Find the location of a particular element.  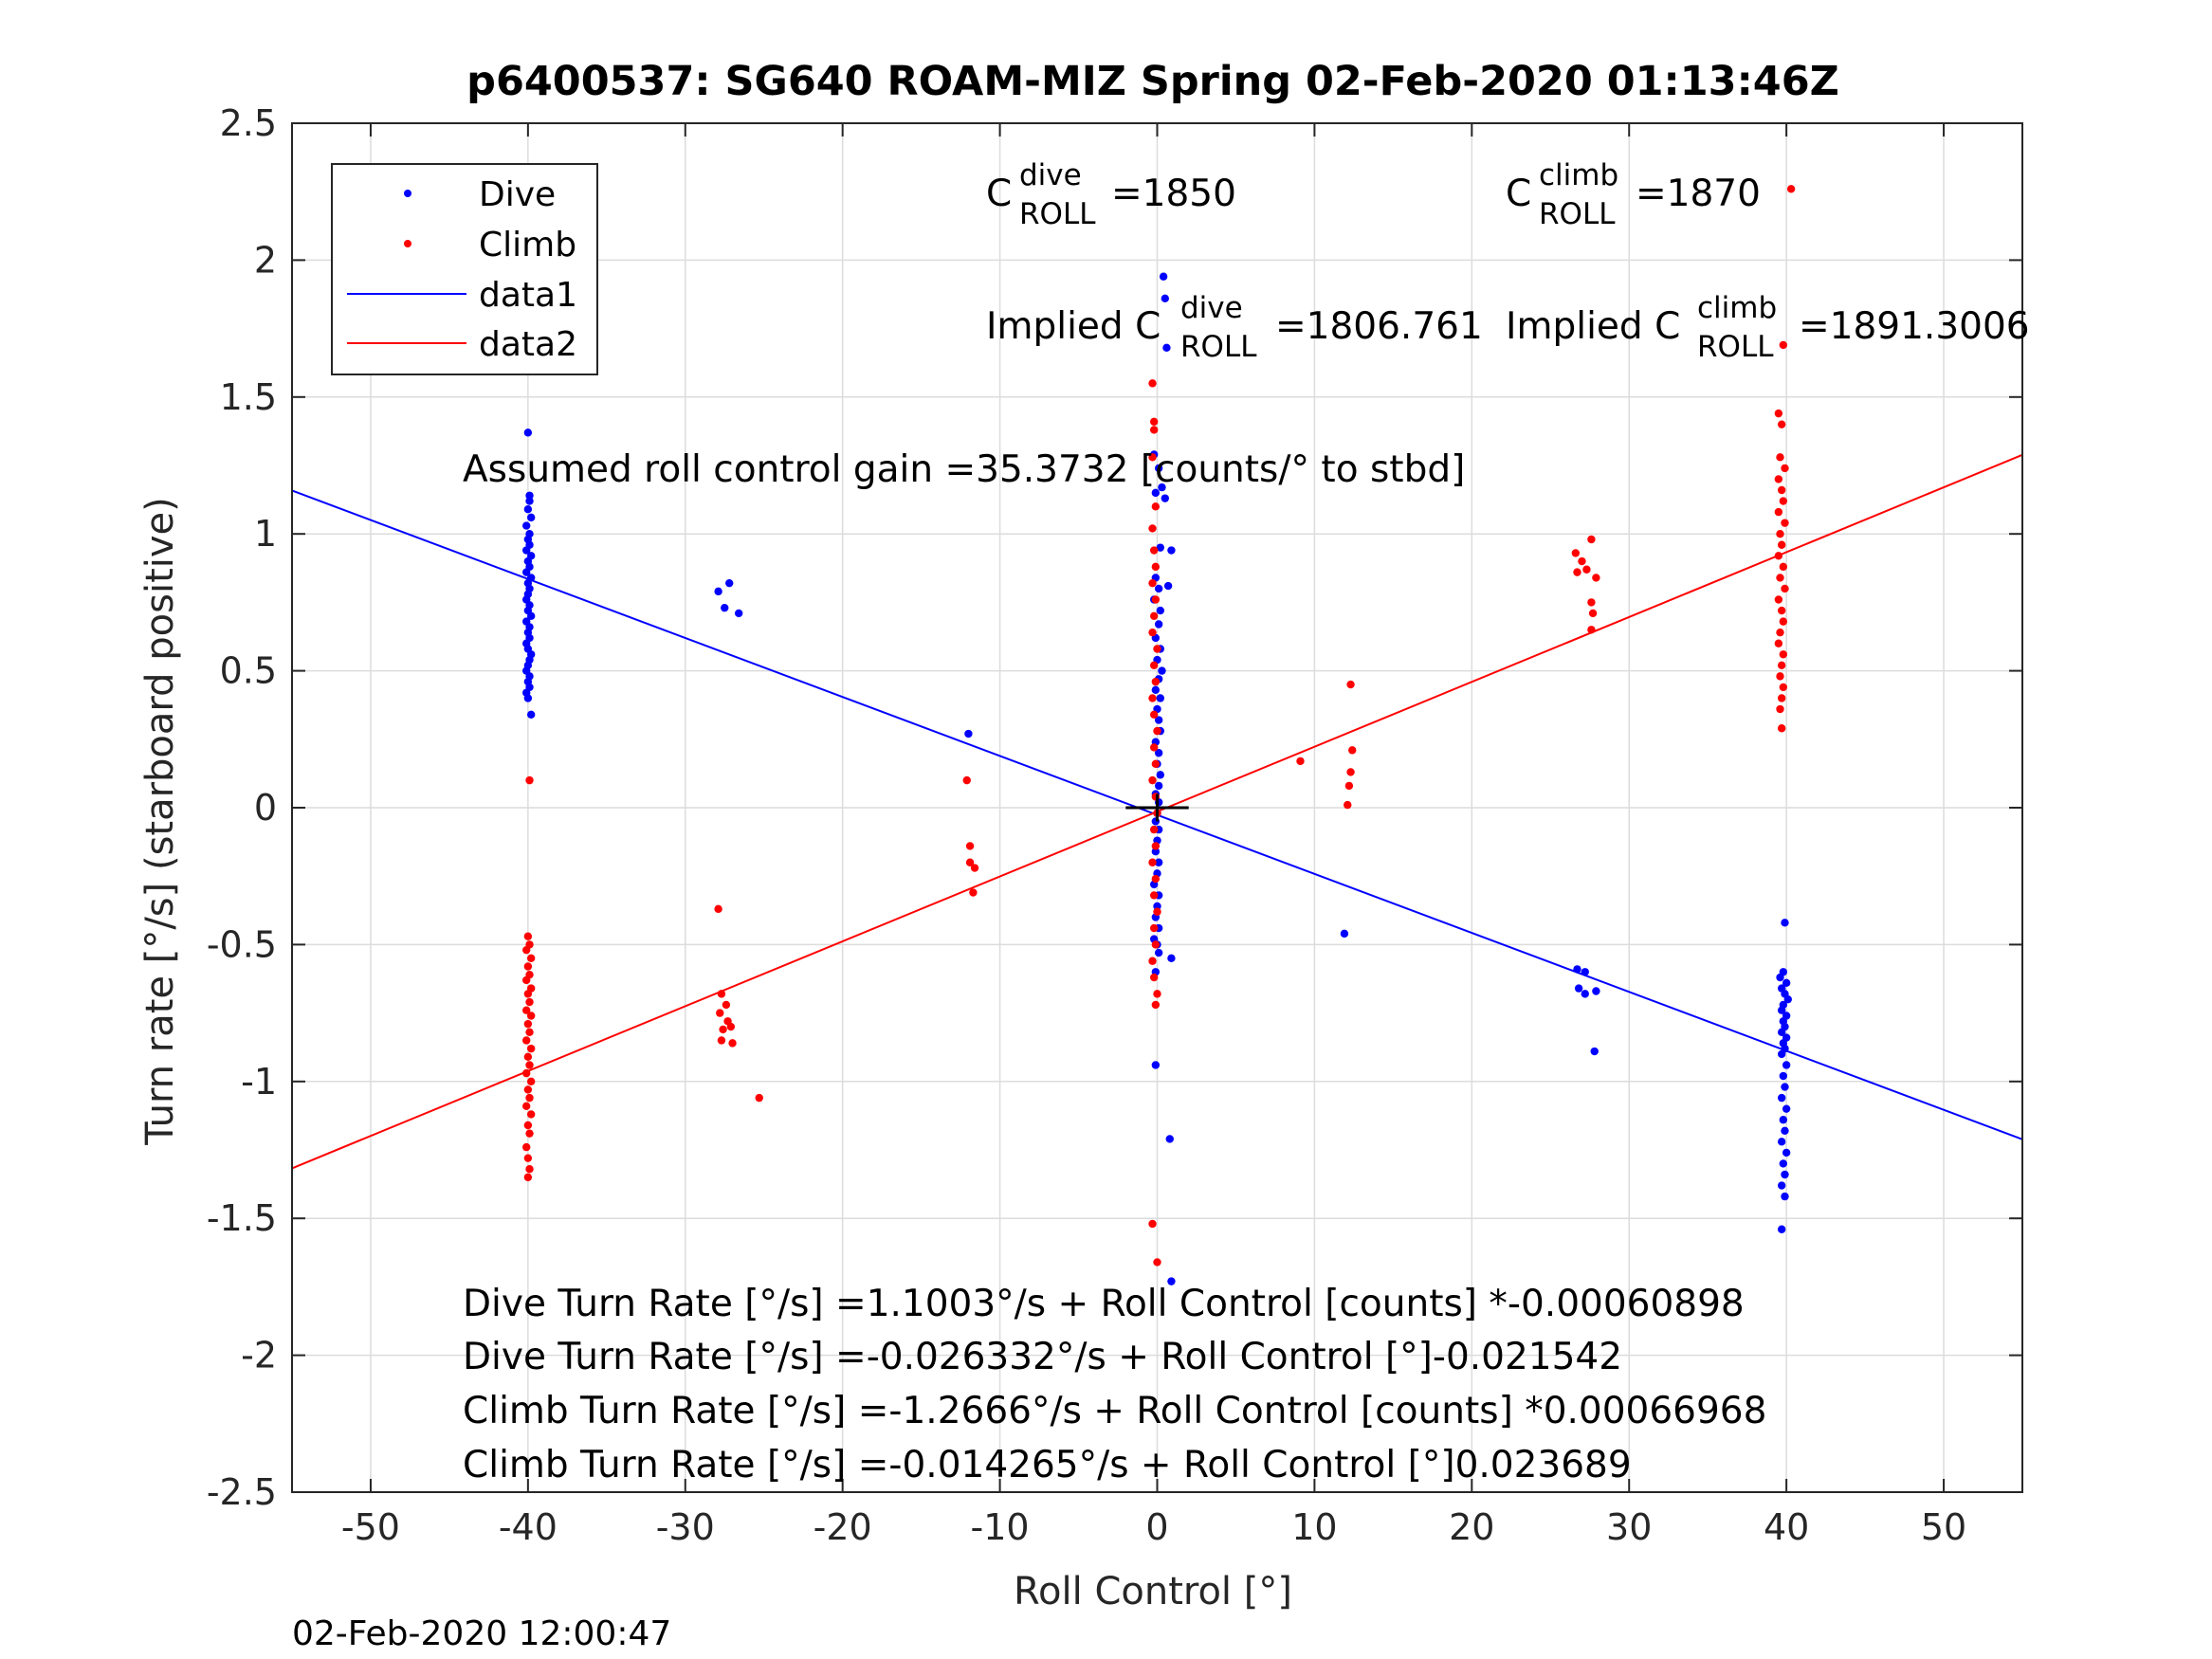

legend-box is located at coordinates (464, 269).